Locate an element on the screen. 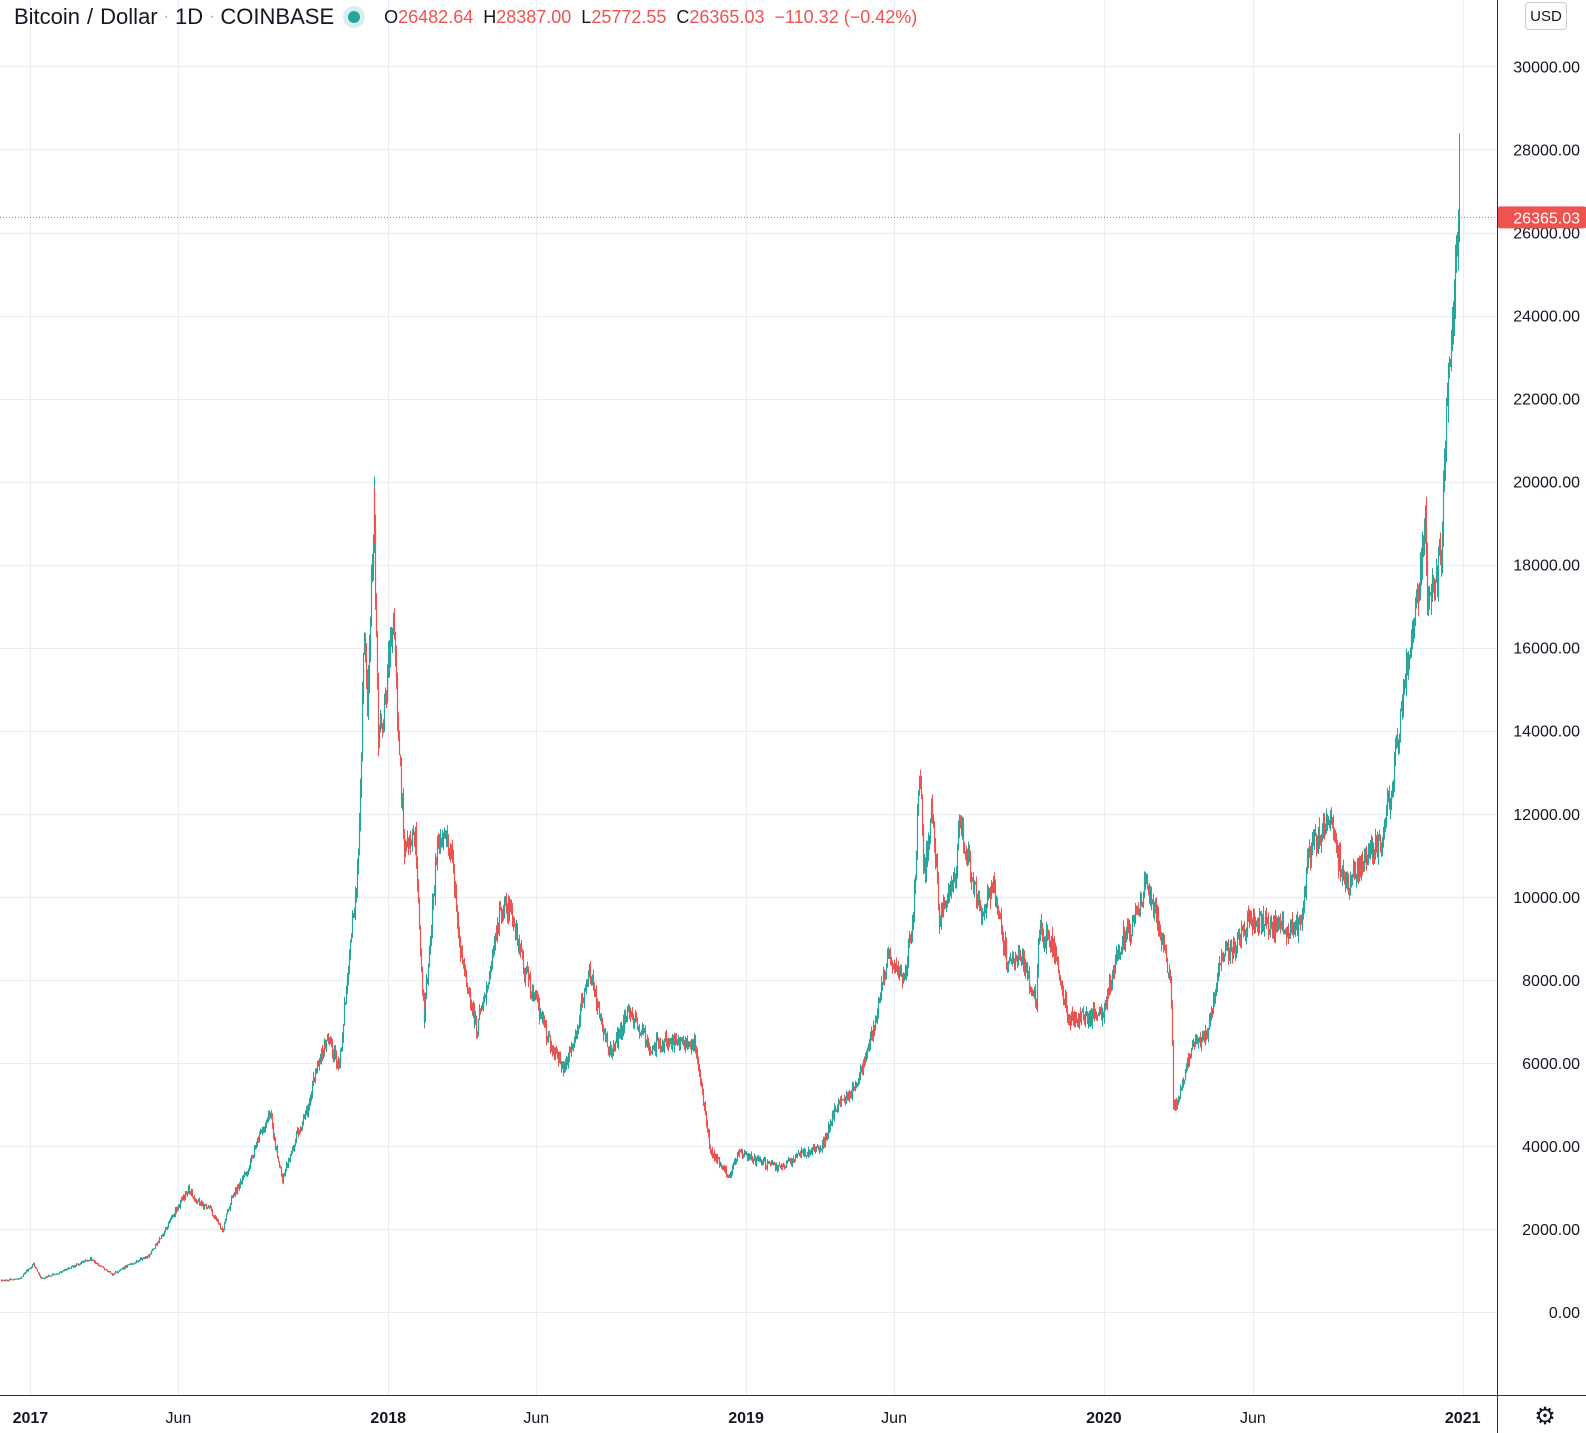 This screenshot has height=1433, width=1586. y-tick-label: 14000.00 is located at coordinates (1546, 732).